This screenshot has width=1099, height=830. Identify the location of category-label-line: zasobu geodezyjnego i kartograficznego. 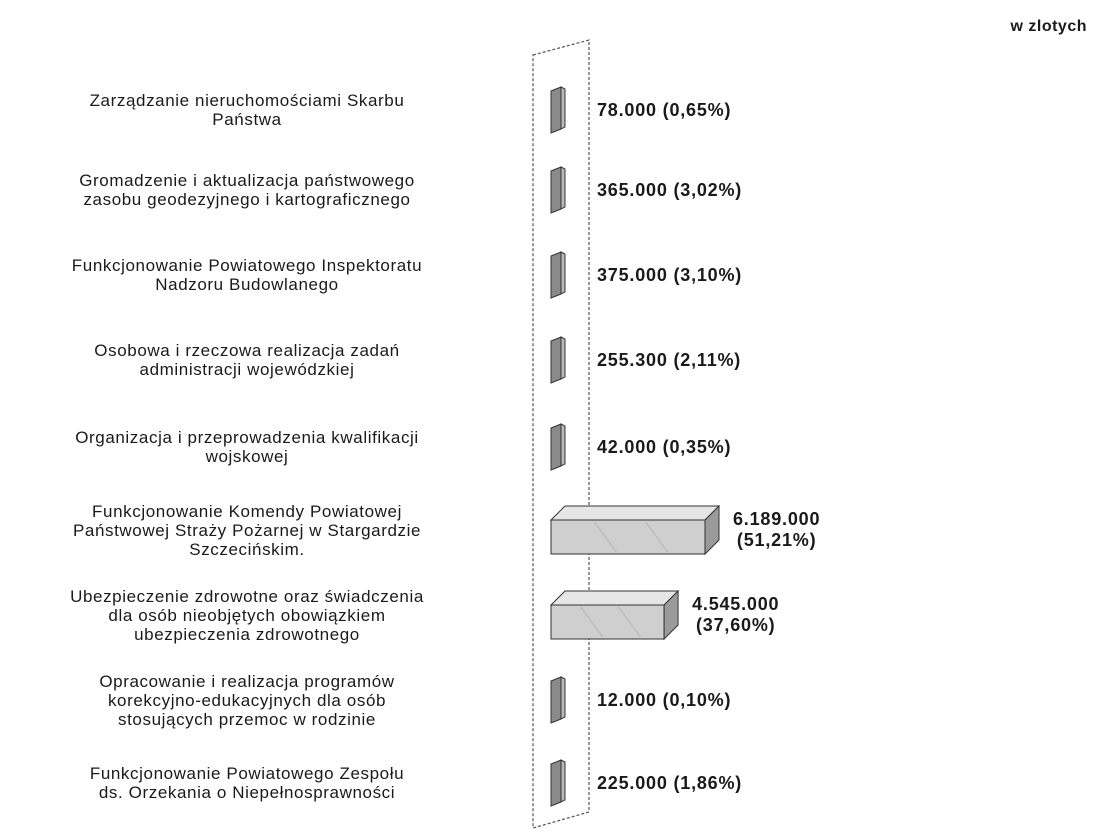
(247, 199).